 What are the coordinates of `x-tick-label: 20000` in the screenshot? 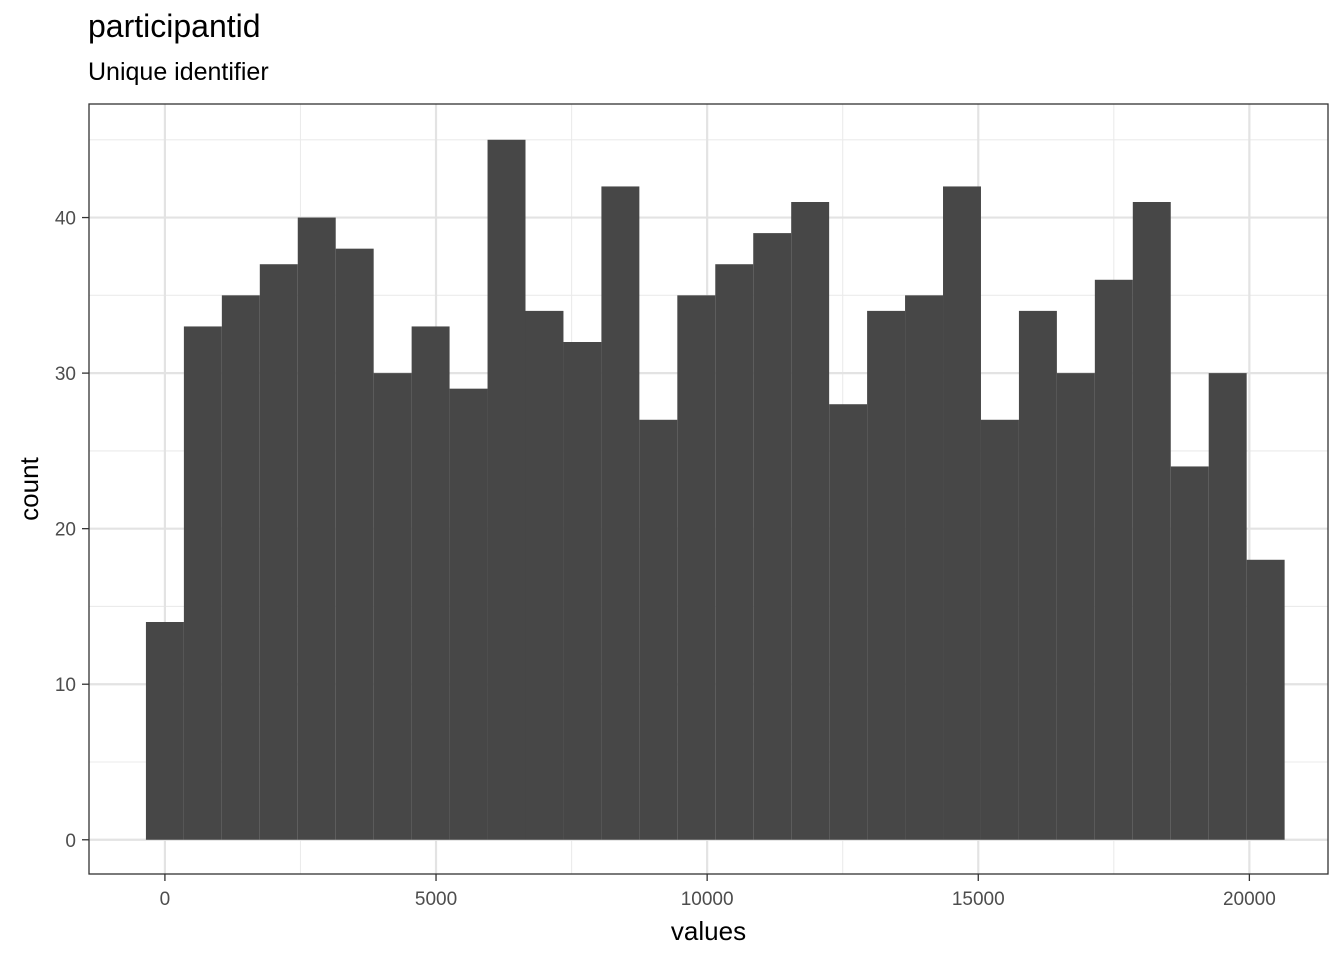 It's located at (1249, 899).